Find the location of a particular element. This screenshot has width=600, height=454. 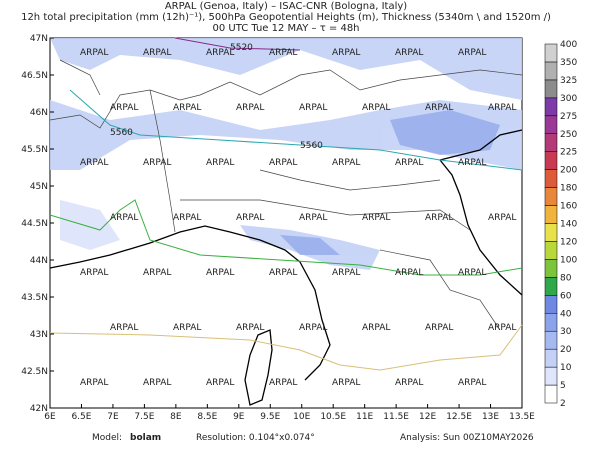

colorbar-label: 2 is located at coordinates (563, 404).